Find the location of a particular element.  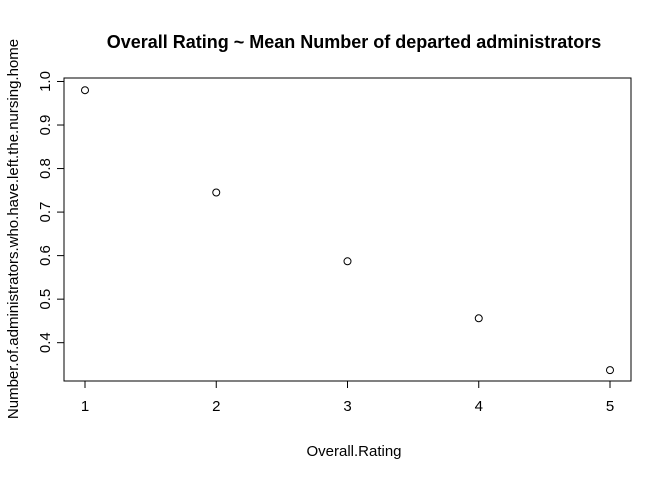

y-tick-label: 0.7 is located at coordinates (45, 212).